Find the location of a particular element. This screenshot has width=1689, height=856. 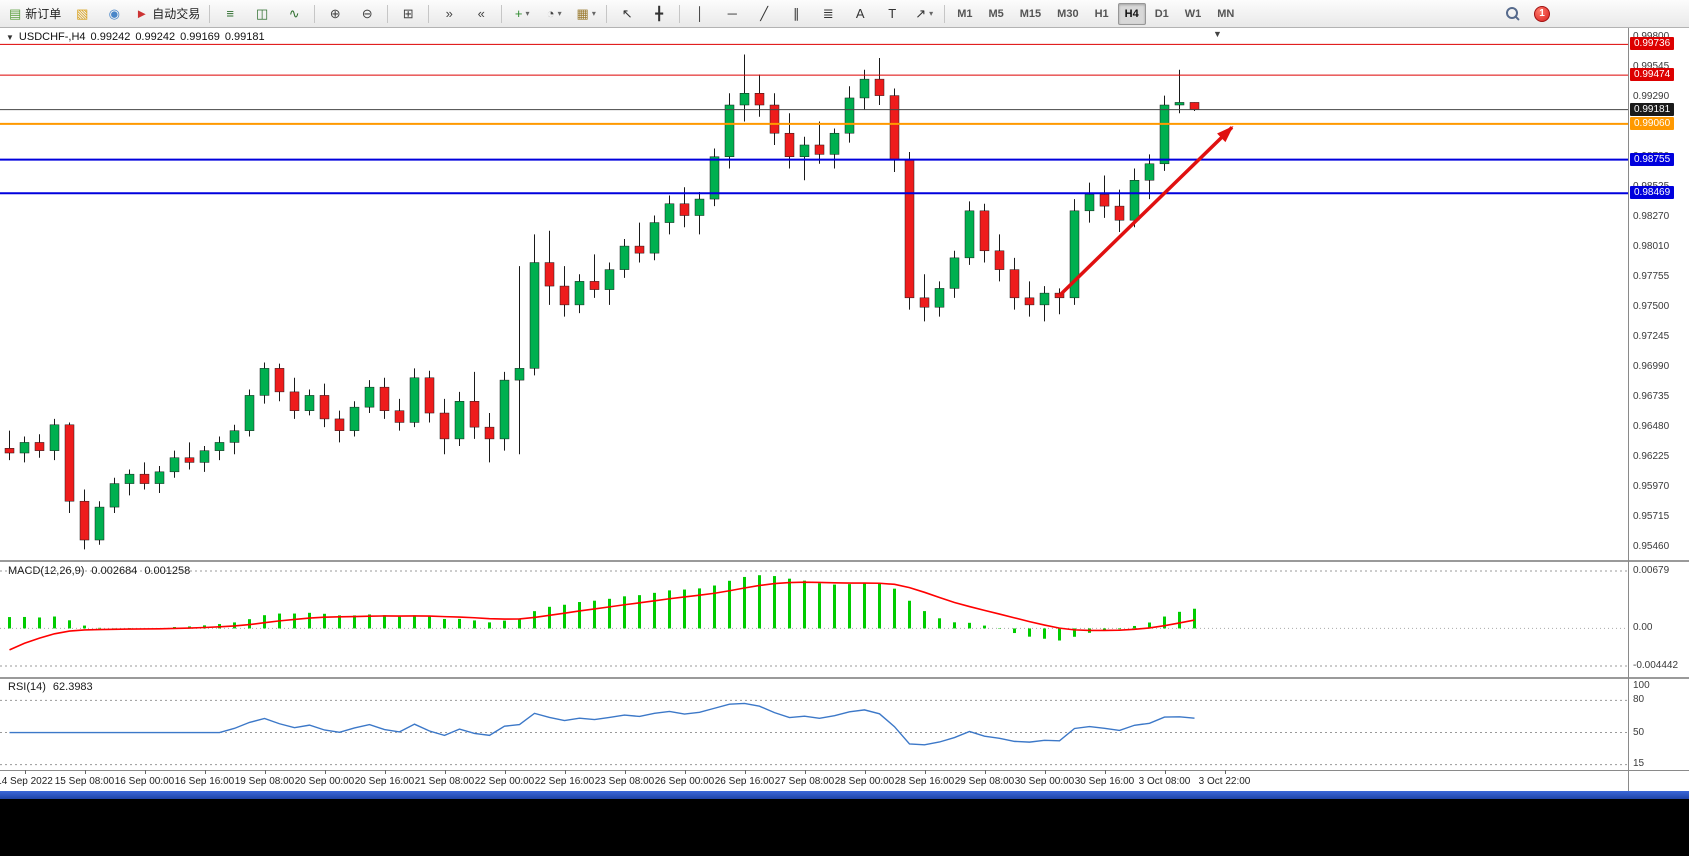

macd-pane-label: MACD(12,26,9) 0.002684 0.001258 is located at coordinates (99, 571).